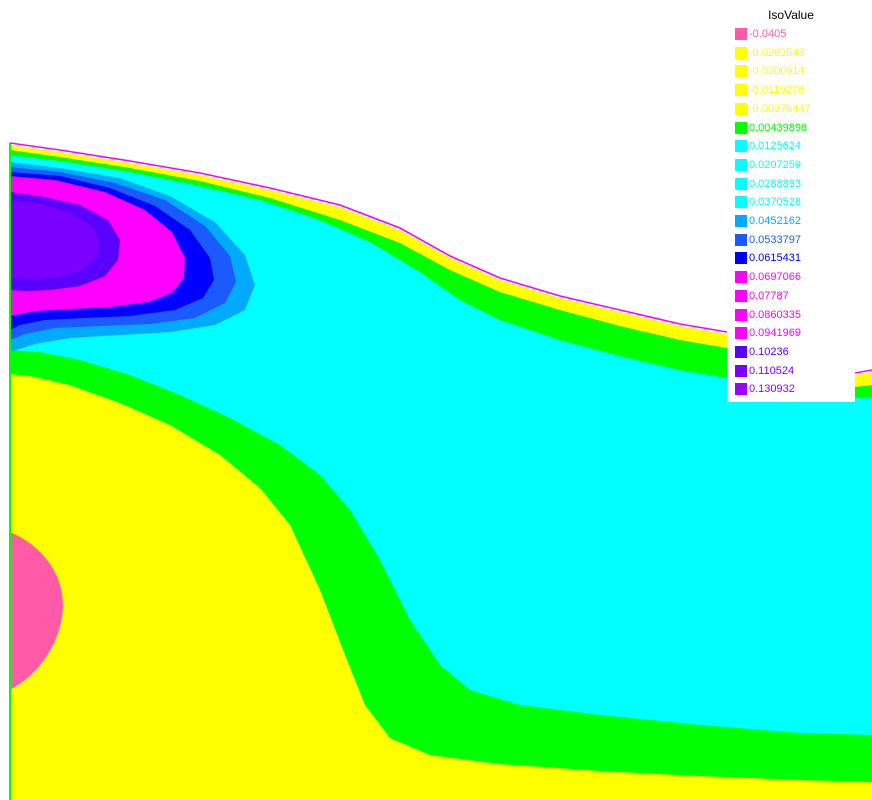 The width and height of the screenshot is (872, 800). I want to click on legend-entry: -0.0282548, so click(795, 54).